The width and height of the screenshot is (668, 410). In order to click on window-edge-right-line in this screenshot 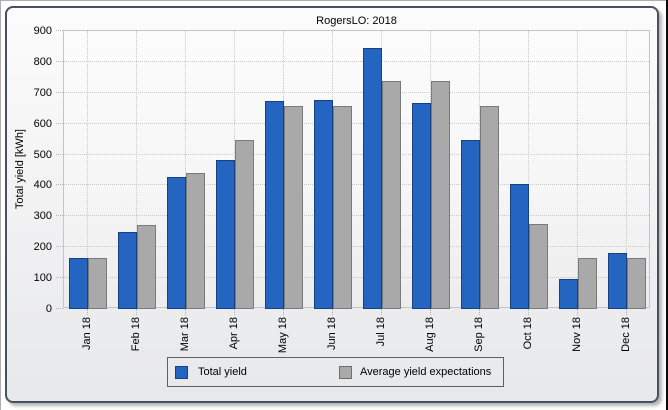, I will do `click(667, 205)`.